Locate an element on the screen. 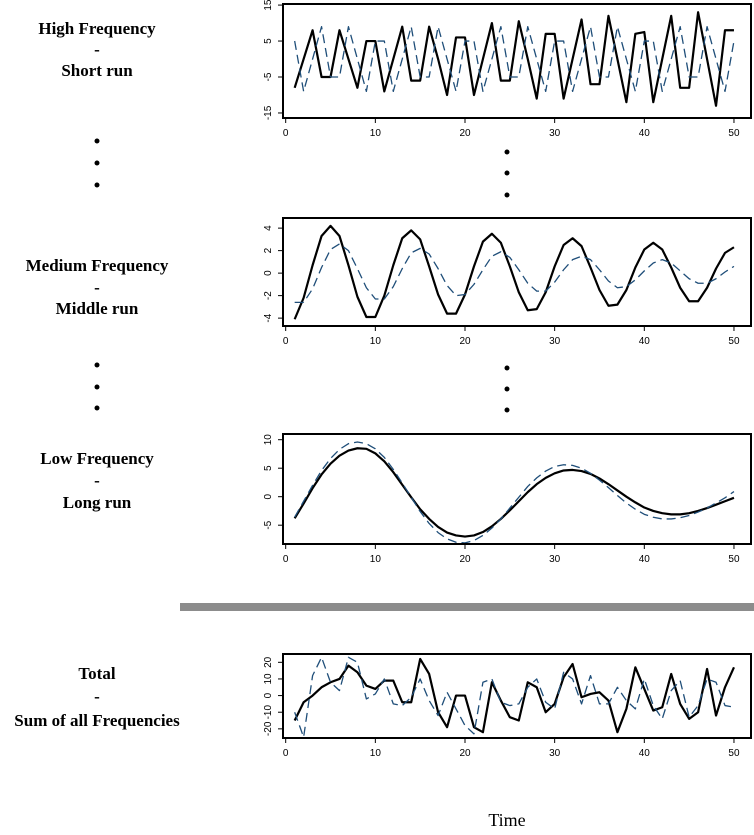 Image resolution: width=754 pixels, height=835 pixels. y-tick-label: -10 is located at coordinates (268, 712).